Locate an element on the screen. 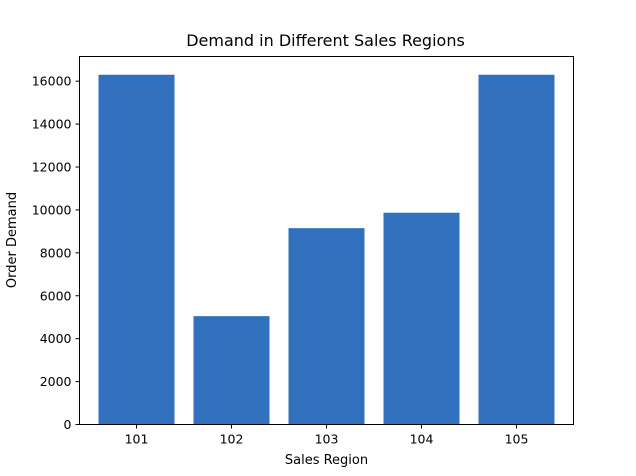 The height and width of the screenshot is (476, 636). y-tick-label: 2000 is located at coordinates (56, 381).